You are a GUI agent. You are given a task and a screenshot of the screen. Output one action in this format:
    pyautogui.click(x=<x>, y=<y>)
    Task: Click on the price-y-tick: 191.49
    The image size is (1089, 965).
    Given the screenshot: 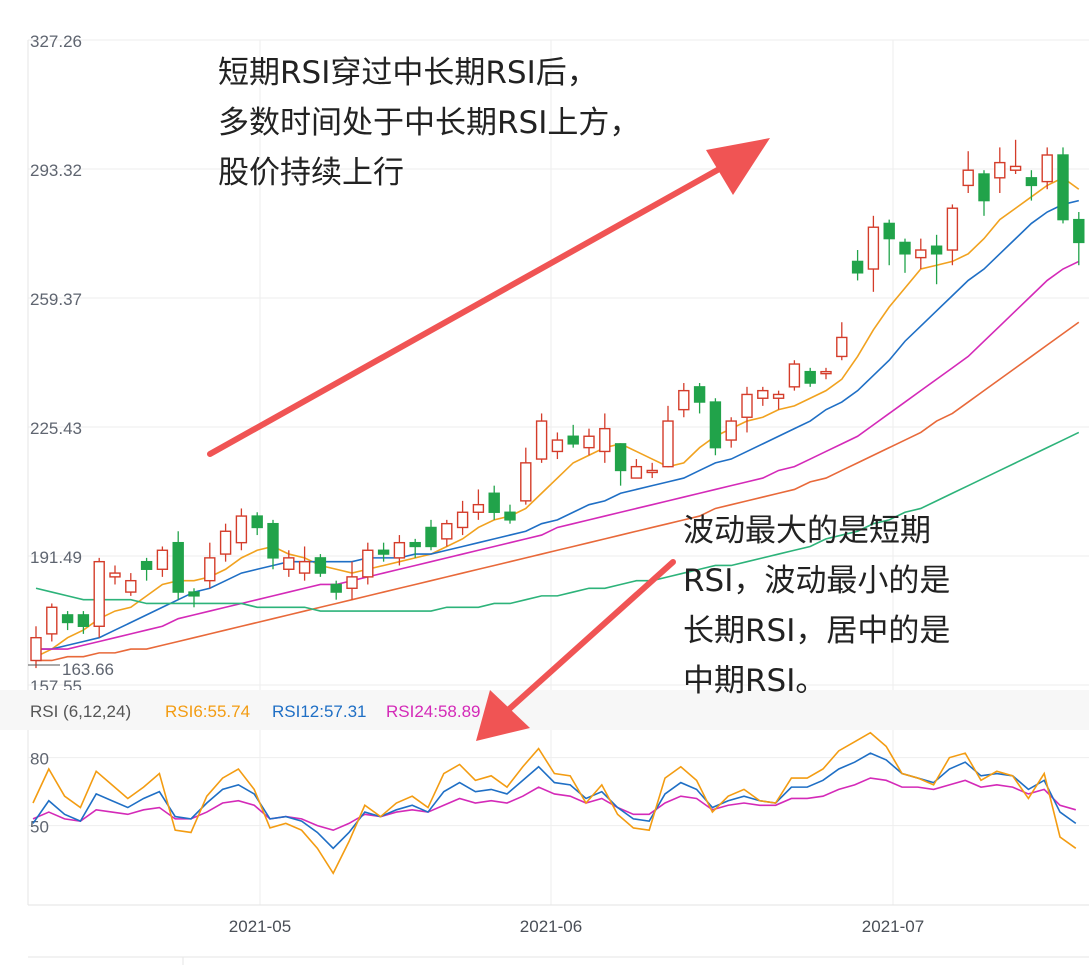 What is the action you would take?
    pyautogui.click(x=56, y=557)
    